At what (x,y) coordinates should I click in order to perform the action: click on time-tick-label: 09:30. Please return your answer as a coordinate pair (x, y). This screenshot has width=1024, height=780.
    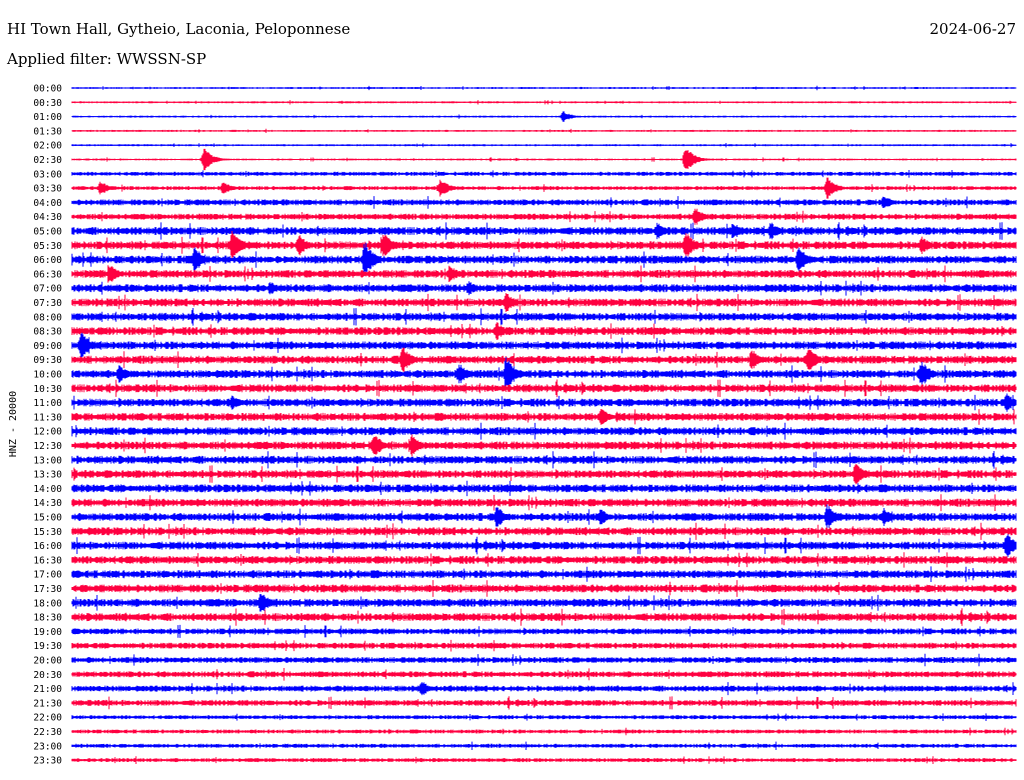
    Looking at the image, I should click on (47, 360).